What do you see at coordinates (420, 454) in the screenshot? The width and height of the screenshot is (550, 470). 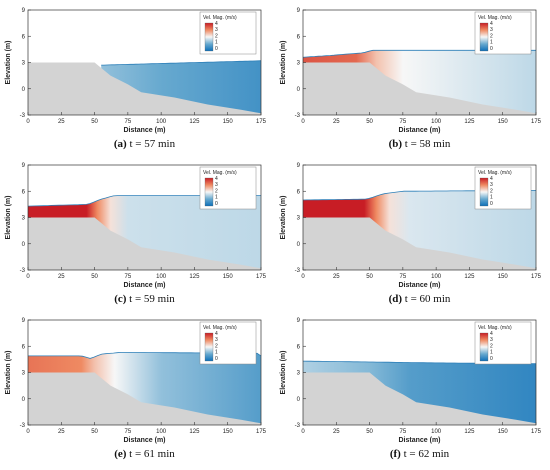 I see `panel-caption: (f) t = 62 min` at bounding box center [420, 454].